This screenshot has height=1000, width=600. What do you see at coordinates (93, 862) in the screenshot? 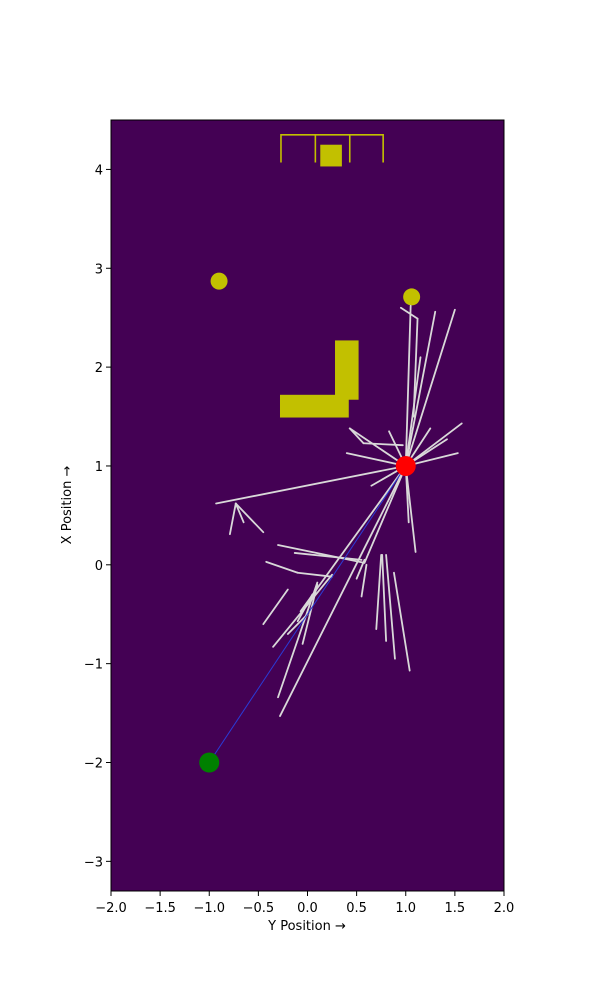
I see `y-tick-label-0: −3` at bounding box center [93, 862].